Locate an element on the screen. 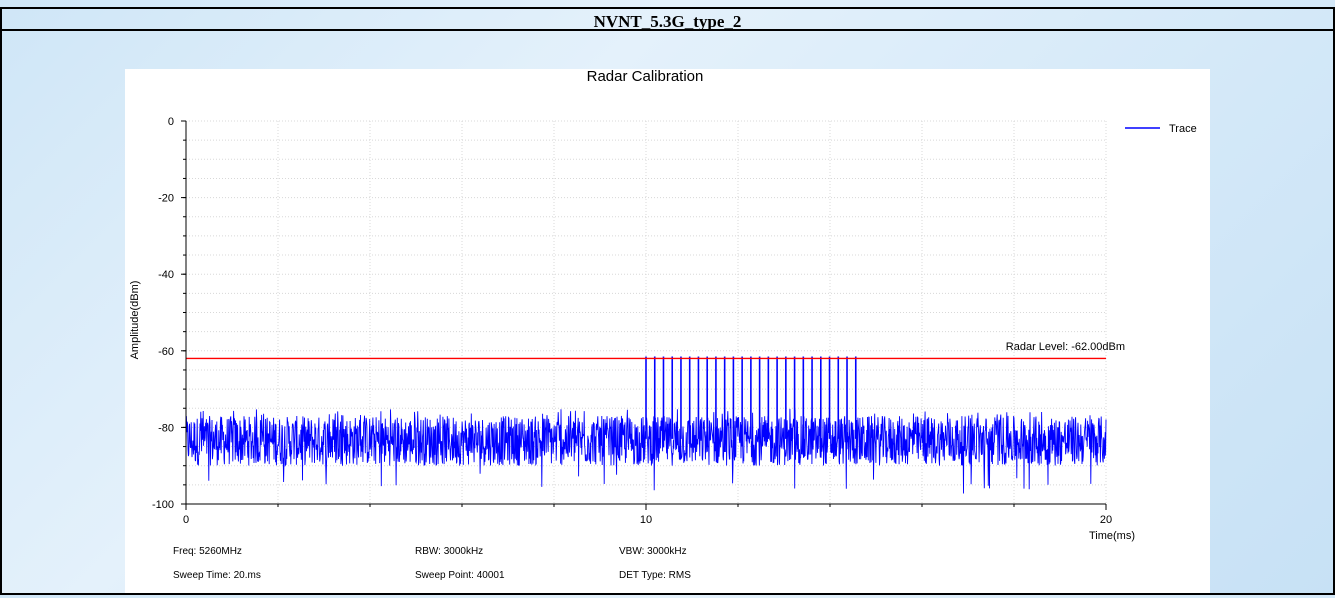  radar-level-label: Radar Level: -62.00dBm is located at coordinates (1065, 347).